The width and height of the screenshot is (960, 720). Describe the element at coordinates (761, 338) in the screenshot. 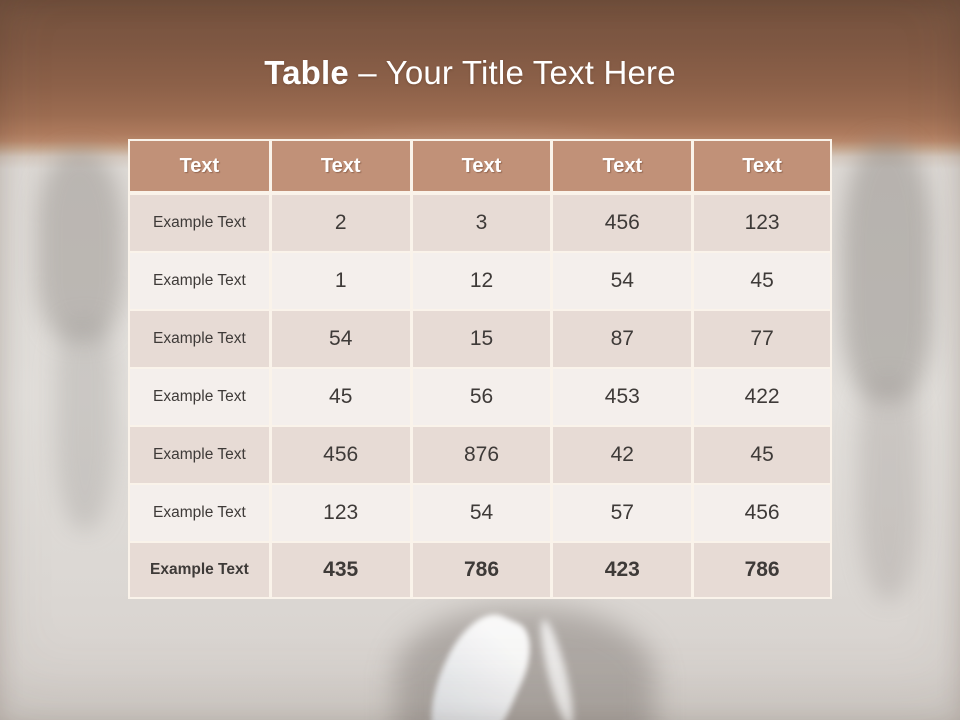

I see `value-cell: 77` at that location.